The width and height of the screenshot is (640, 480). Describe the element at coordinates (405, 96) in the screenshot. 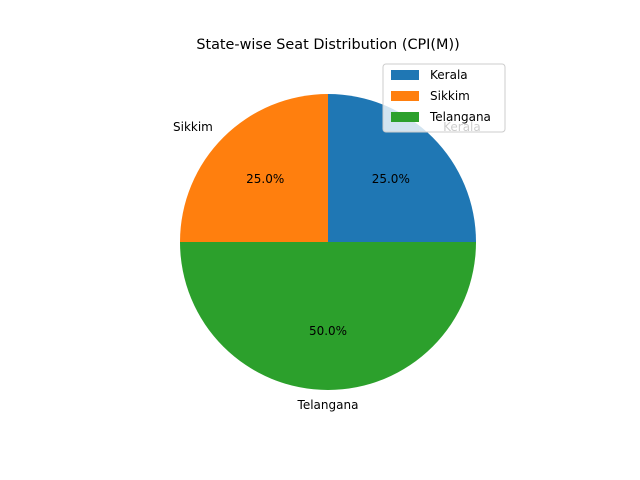

I see `legend-swatch-sikkim` at that location.